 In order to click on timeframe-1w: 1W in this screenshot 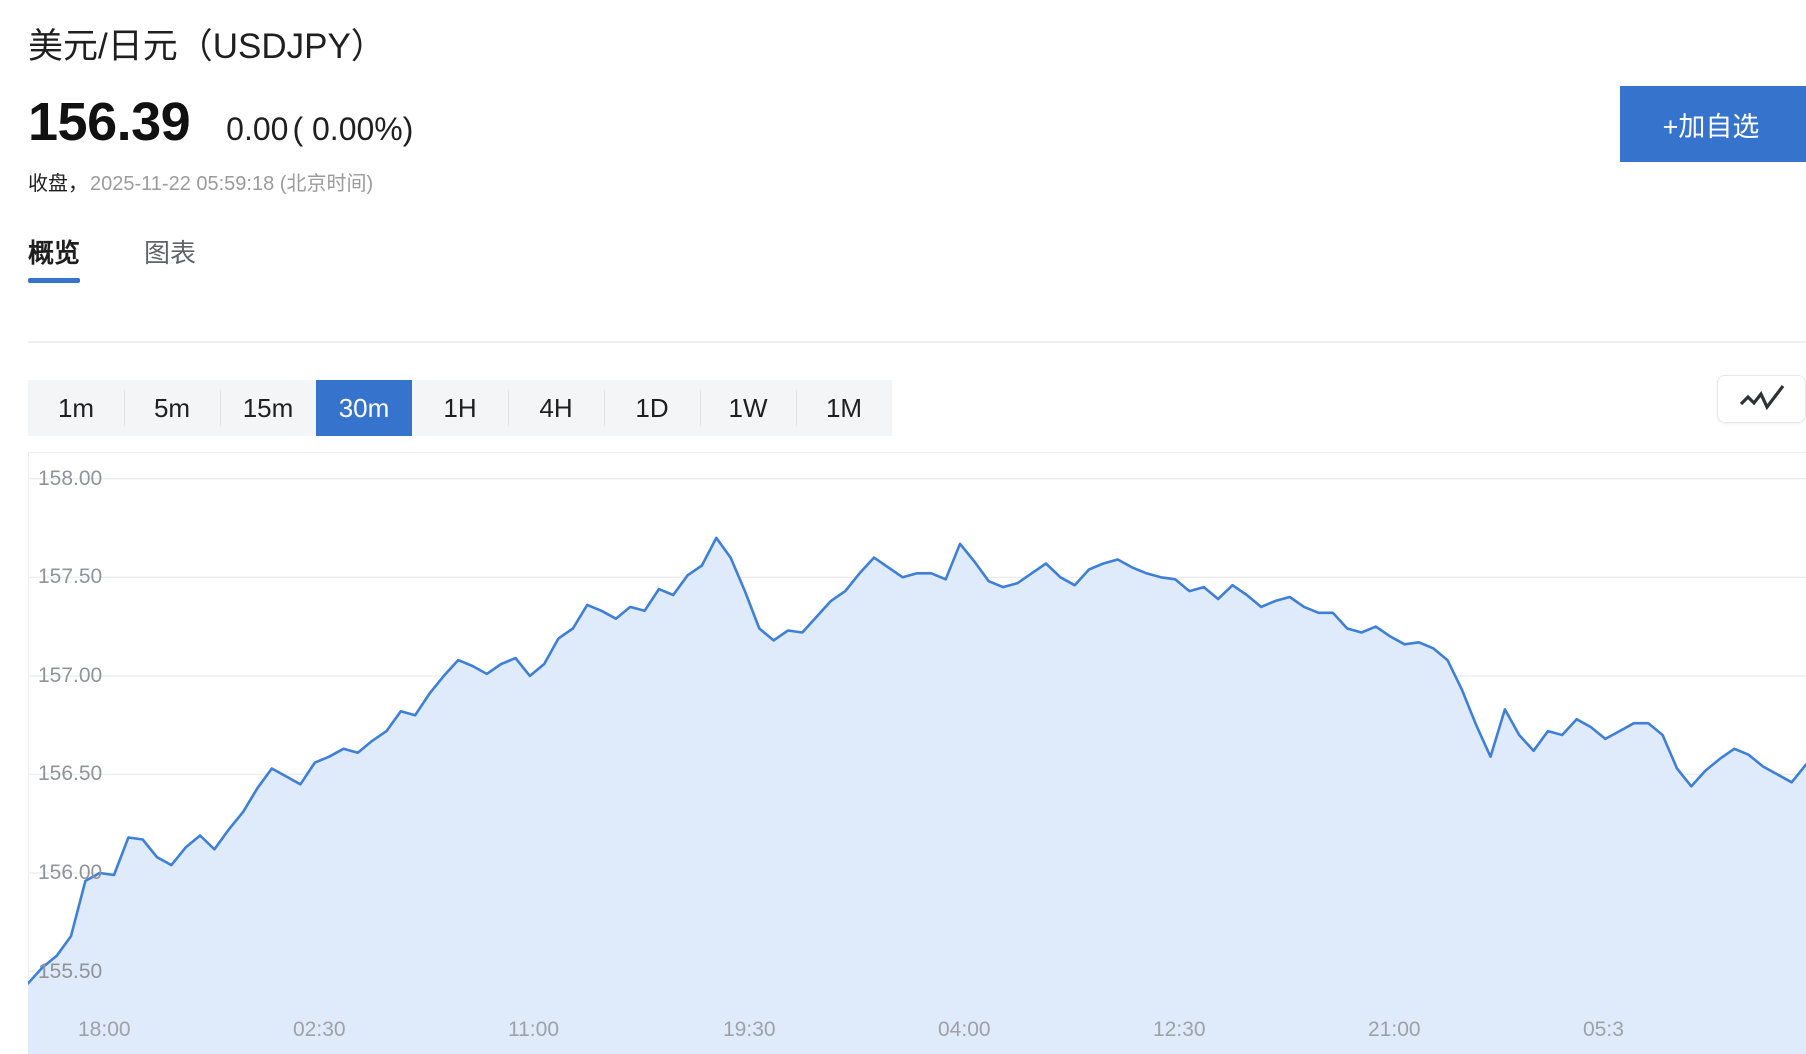, I will do `click(748, 408)`.